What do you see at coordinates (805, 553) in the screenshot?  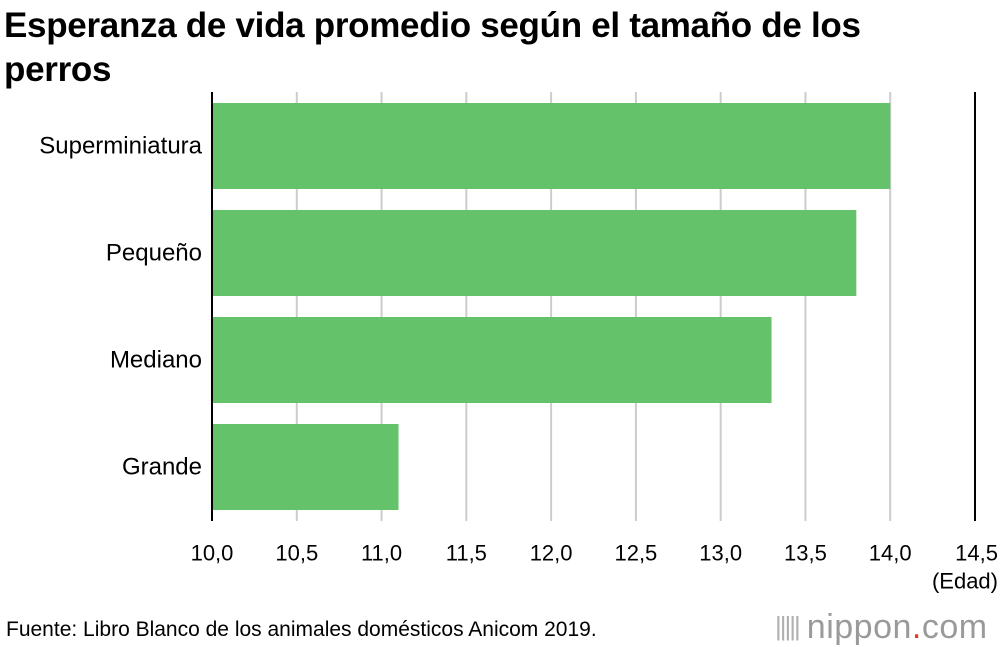 I see `tick-label: 13,5` at bounding box center [805, 553].